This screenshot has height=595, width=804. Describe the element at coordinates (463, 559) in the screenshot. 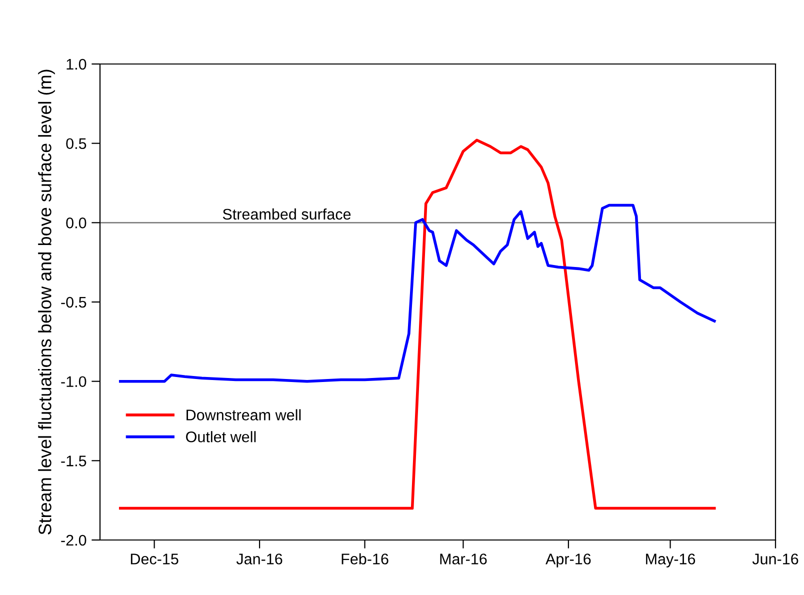

I see `x-tick-label: Mar-16` at that location.